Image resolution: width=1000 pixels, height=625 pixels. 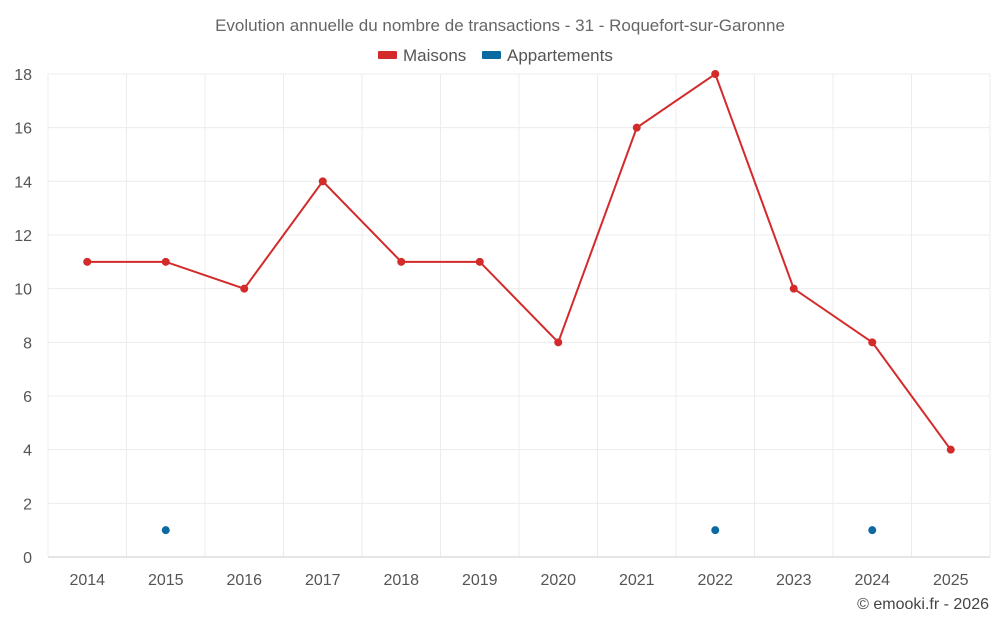 What do you see at coordinates (519, 530) in the screenshot?
I see `series-appartements` at bounding box center [519, 530].